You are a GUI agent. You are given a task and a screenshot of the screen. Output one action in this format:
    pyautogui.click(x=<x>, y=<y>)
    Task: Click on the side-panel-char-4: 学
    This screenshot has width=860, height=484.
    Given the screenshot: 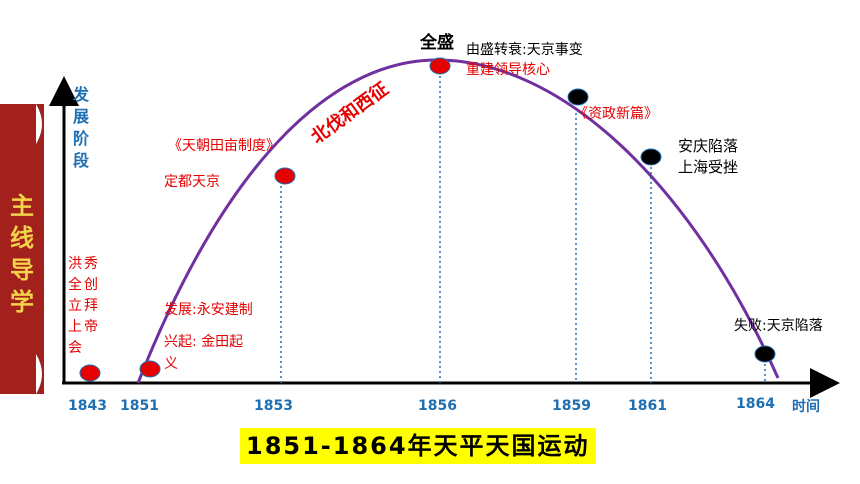 What is the action you would take?
    pyautogui.click(x=22, y=302)
    